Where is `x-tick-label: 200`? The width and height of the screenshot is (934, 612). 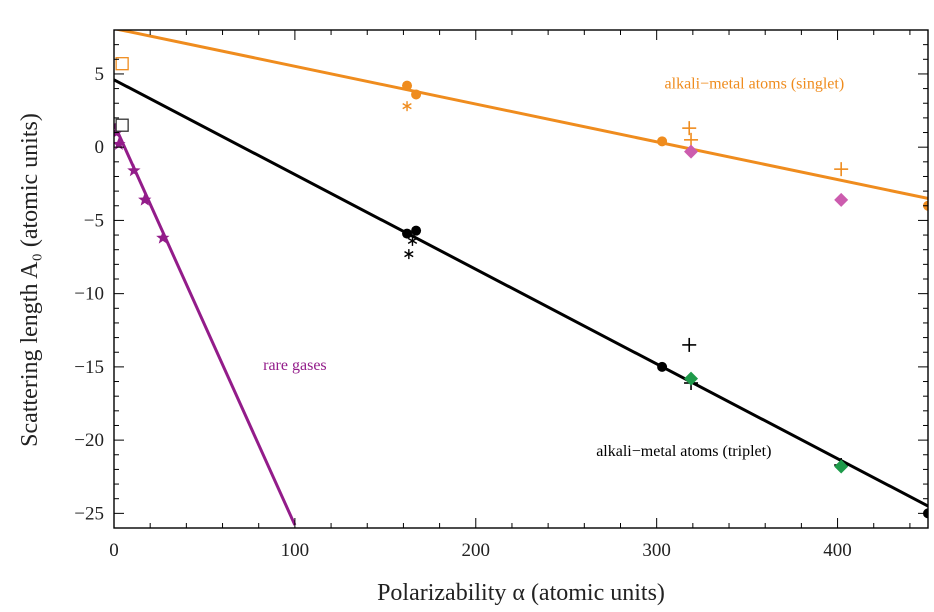
x-tick-label: 200 is located at coordinates (476, 550).